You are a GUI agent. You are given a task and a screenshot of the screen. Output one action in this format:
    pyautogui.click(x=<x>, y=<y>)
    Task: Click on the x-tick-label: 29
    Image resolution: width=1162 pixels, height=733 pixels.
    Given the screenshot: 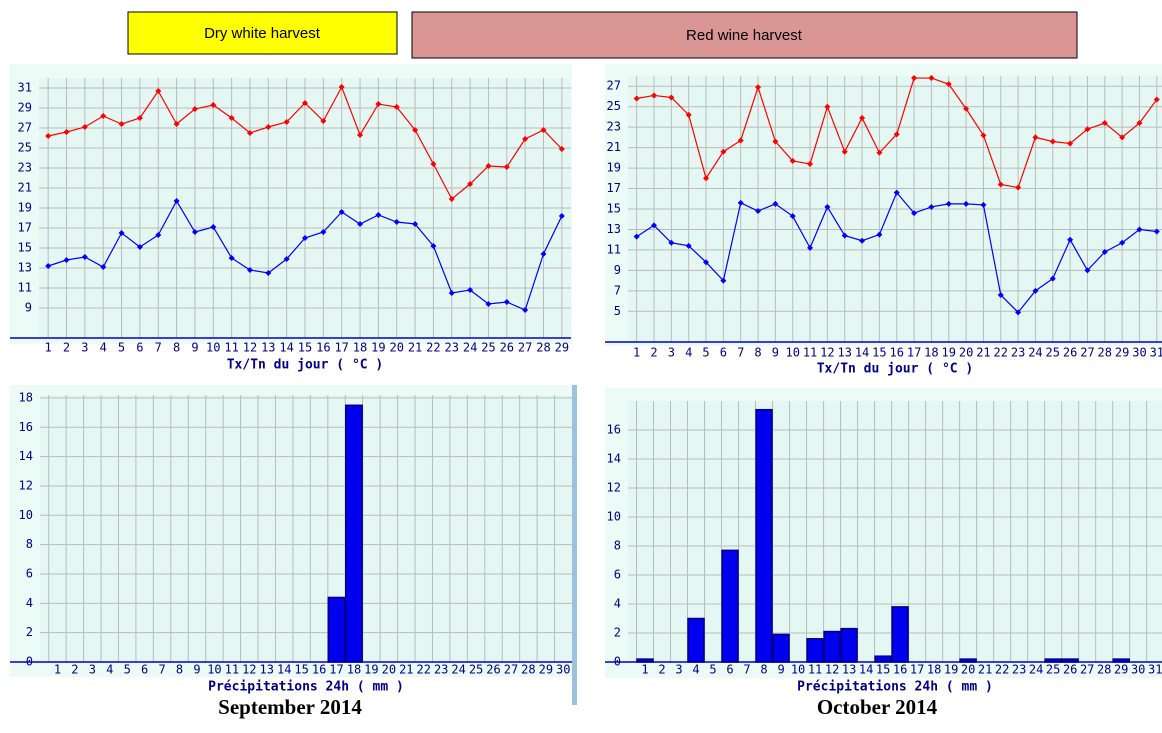 What is the action you would take?
    pyautogui.click(x=562, y=348)
    